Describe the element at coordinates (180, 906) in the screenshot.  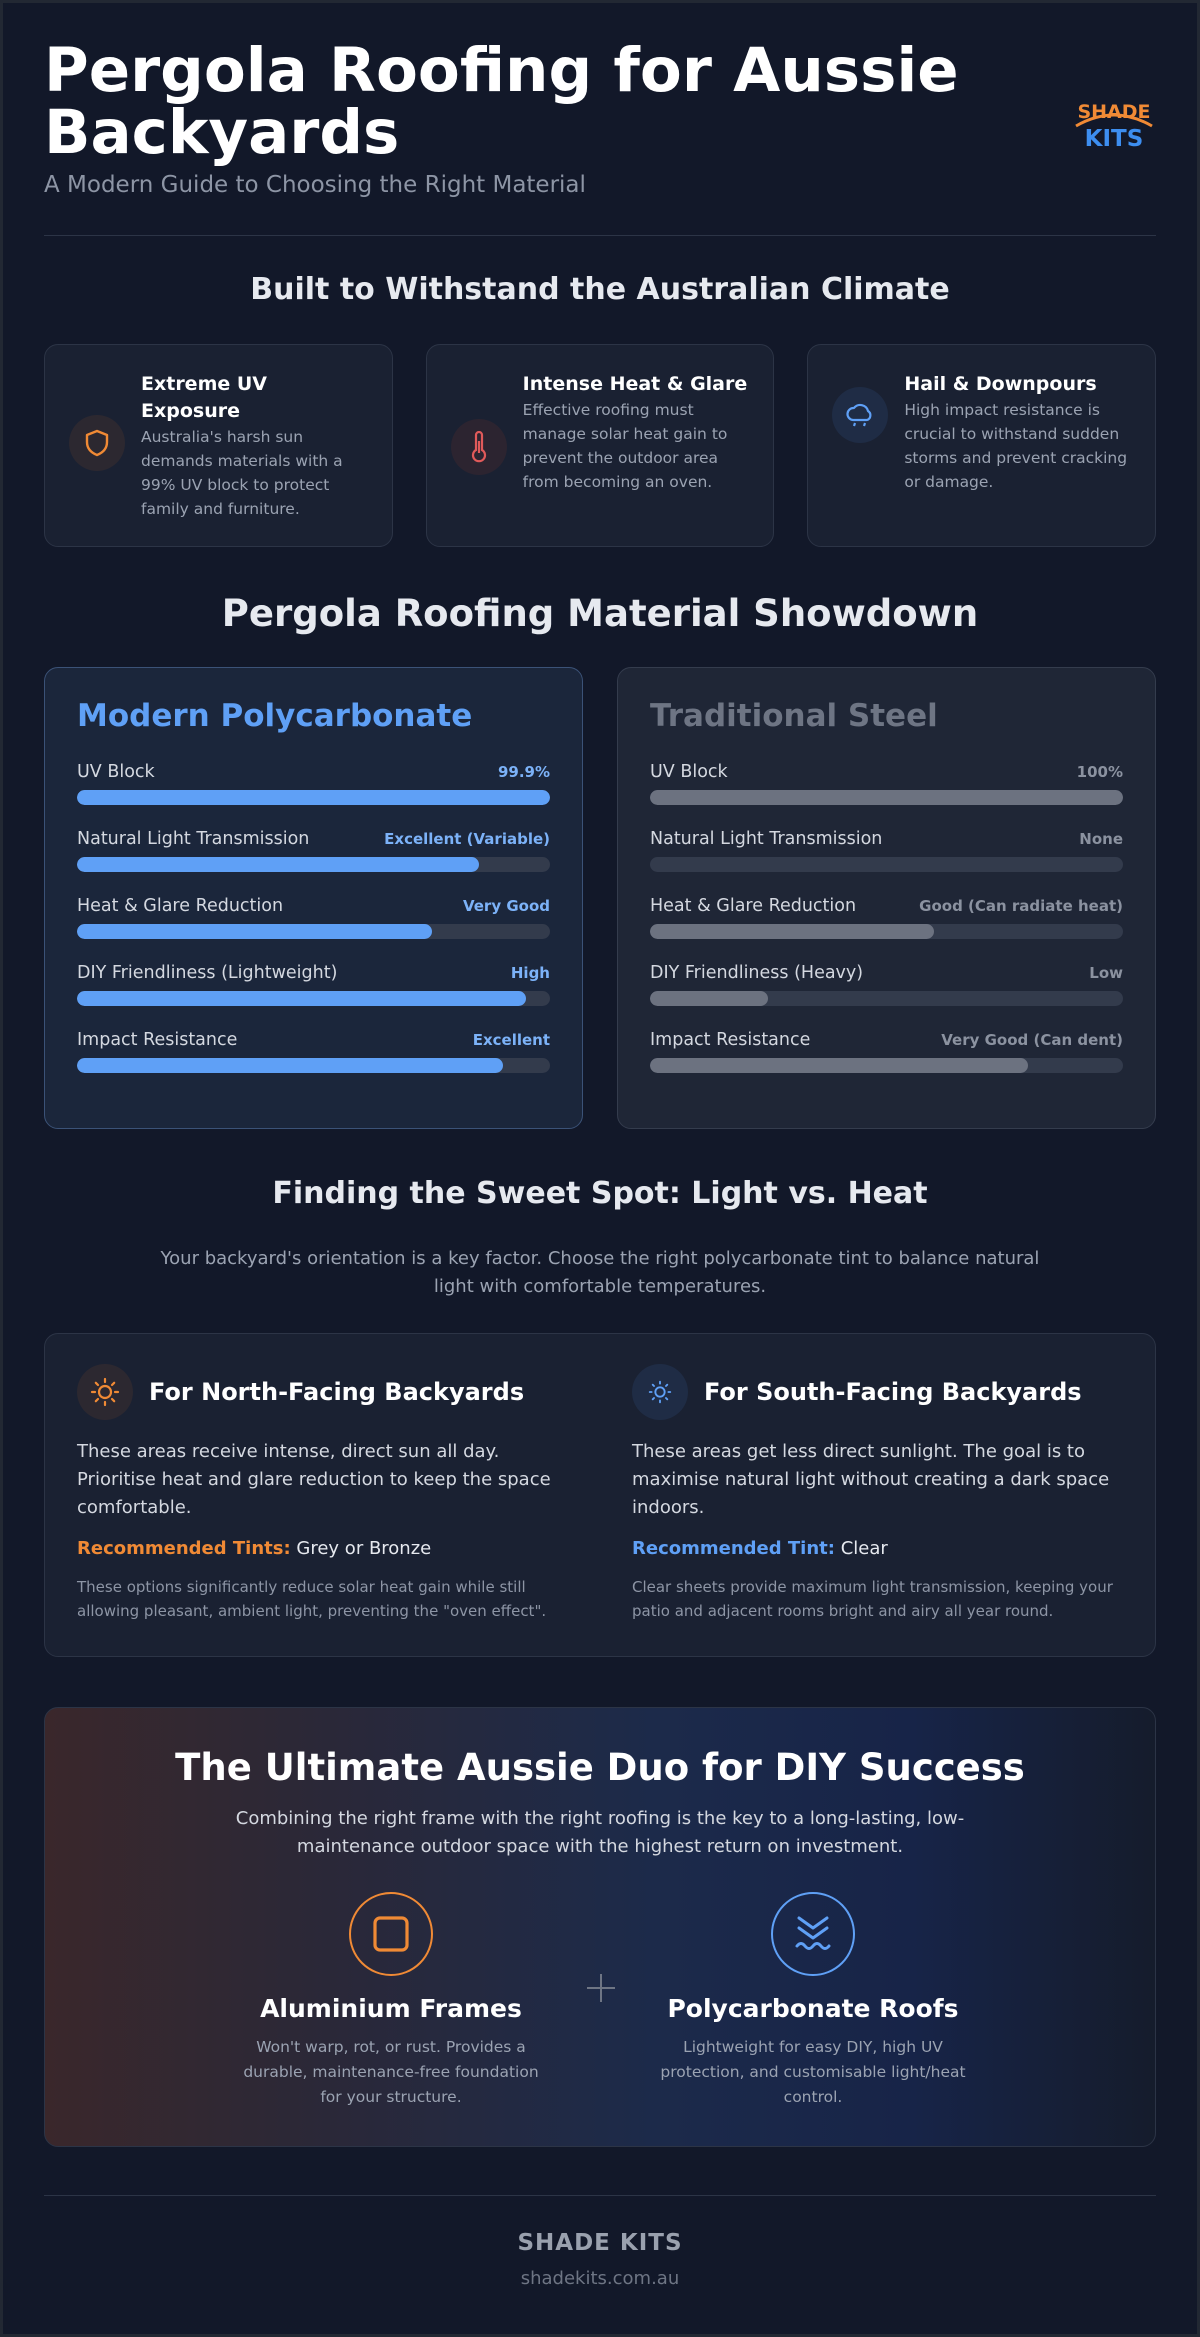
I see `metric-label: Heat & Glare Reduction` at that location.